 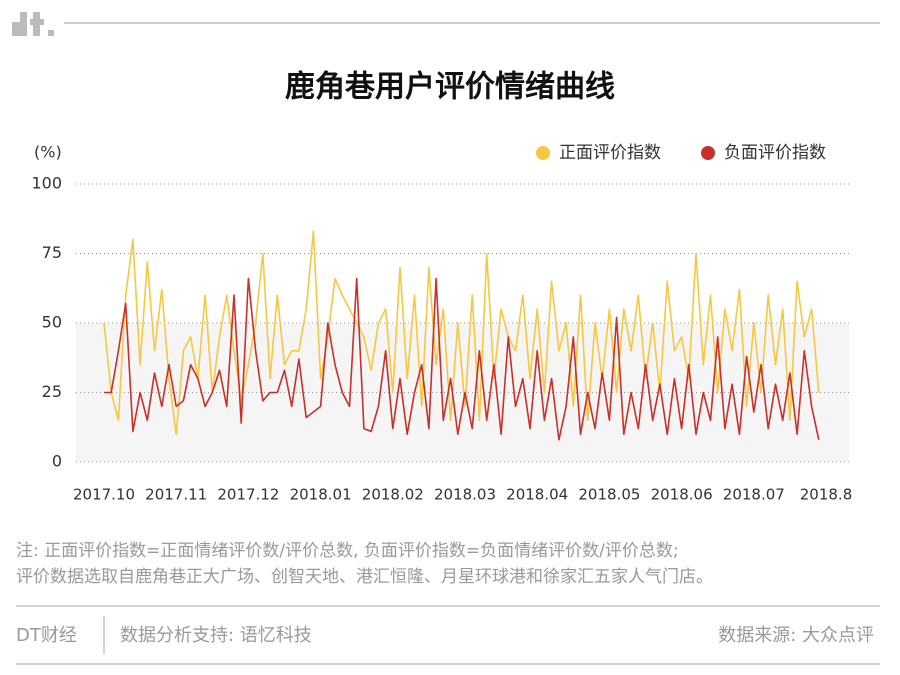 I want to click on x-tick-label: 2017.12, so click(x=248, y=495).